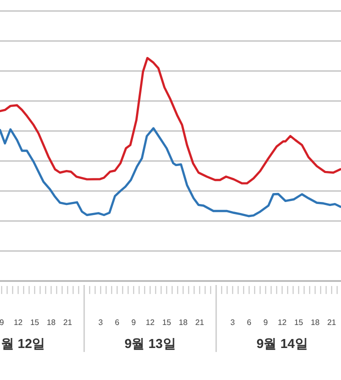 The image size is (341, 380). What do you see at coordinates (150, 343) in the screenshot?
I see `text: 9월 13일` at bounding box center [150, 343].